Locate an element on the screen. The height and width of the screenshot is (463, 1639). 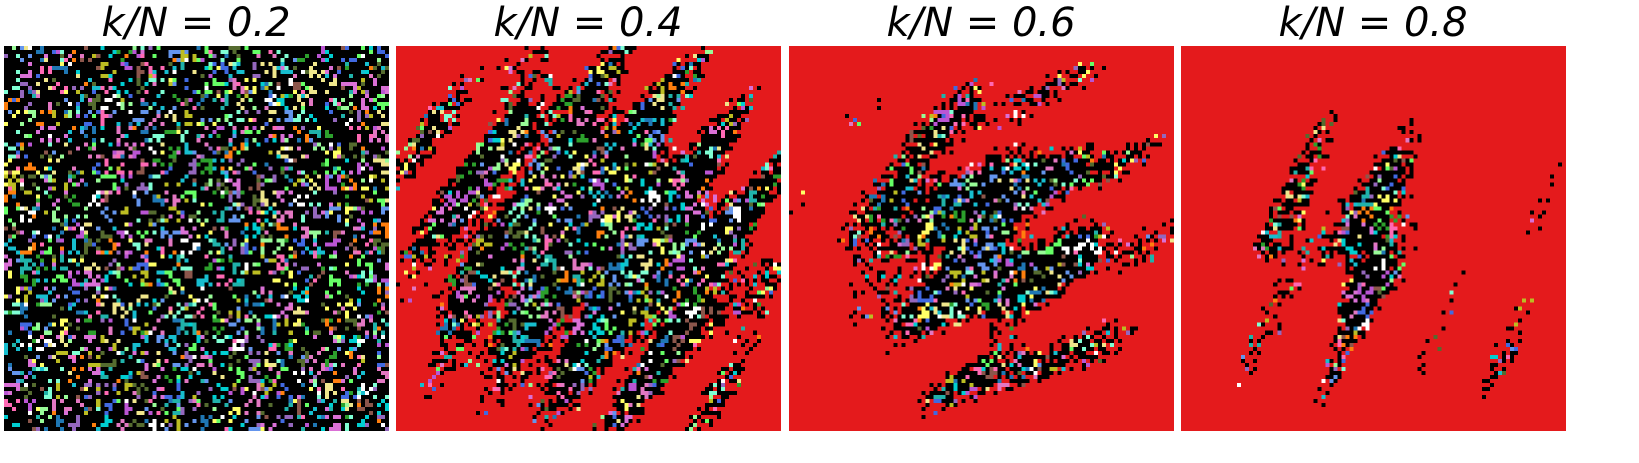
panel-title: k/N = 0.6 is located at coordinates (980, 23).